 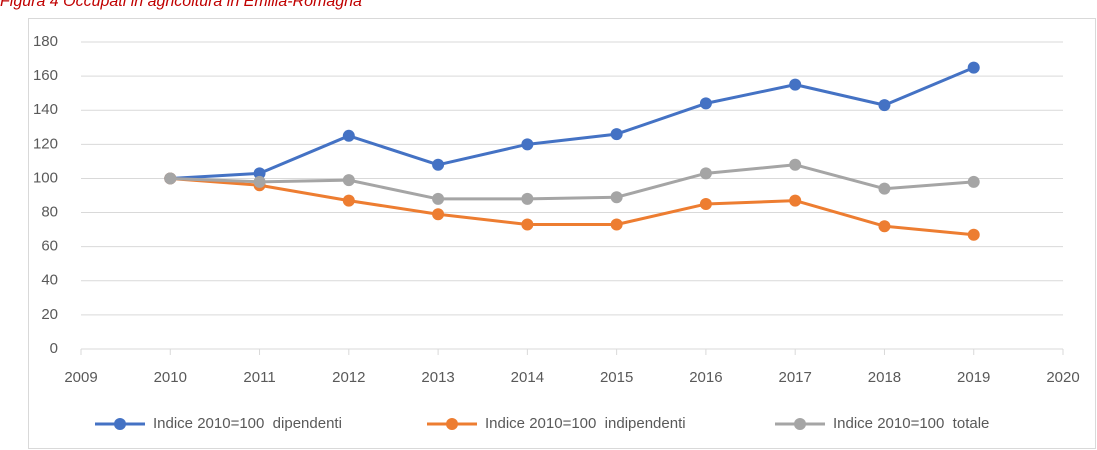 What do you see at coordinates (911, 423) in the screenshot?
I see `legend-label: Indice 2010=100 totale` at bounding box center [911, 423].